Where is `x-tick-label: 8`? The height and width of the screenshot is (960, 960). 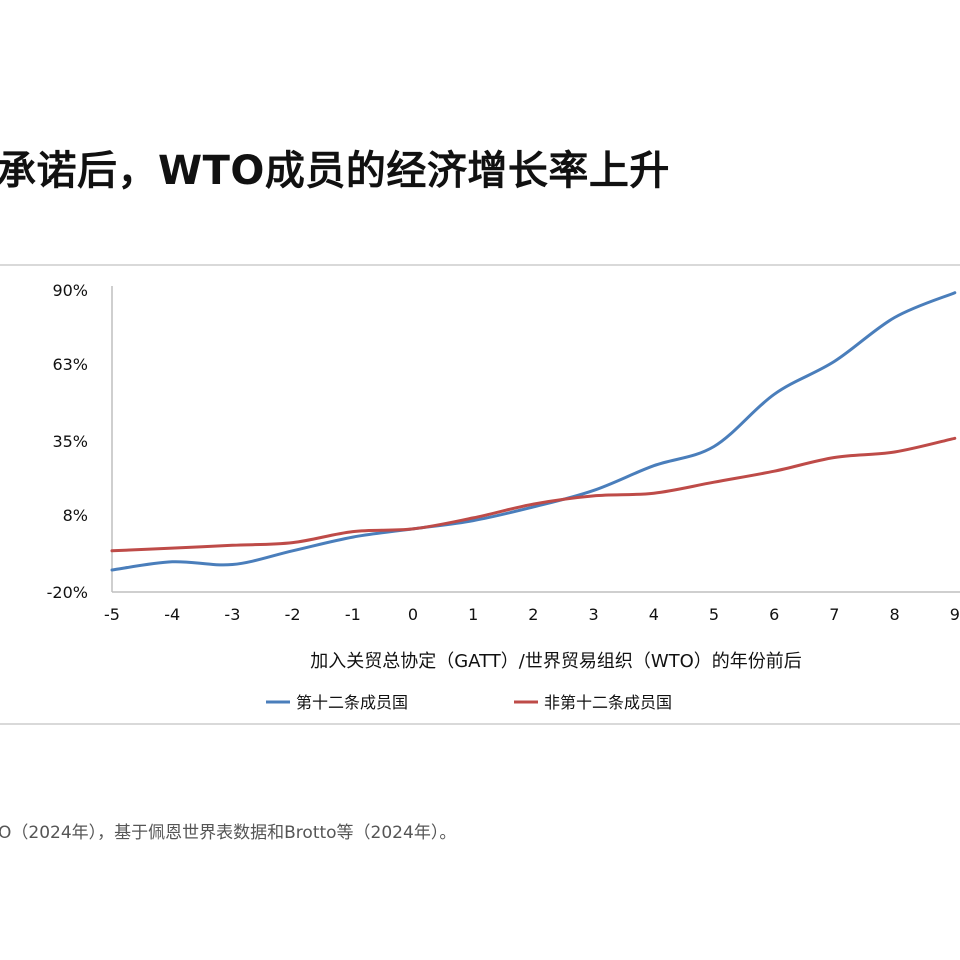 x-tick-label: 8 is located at coordinates (895, 614).